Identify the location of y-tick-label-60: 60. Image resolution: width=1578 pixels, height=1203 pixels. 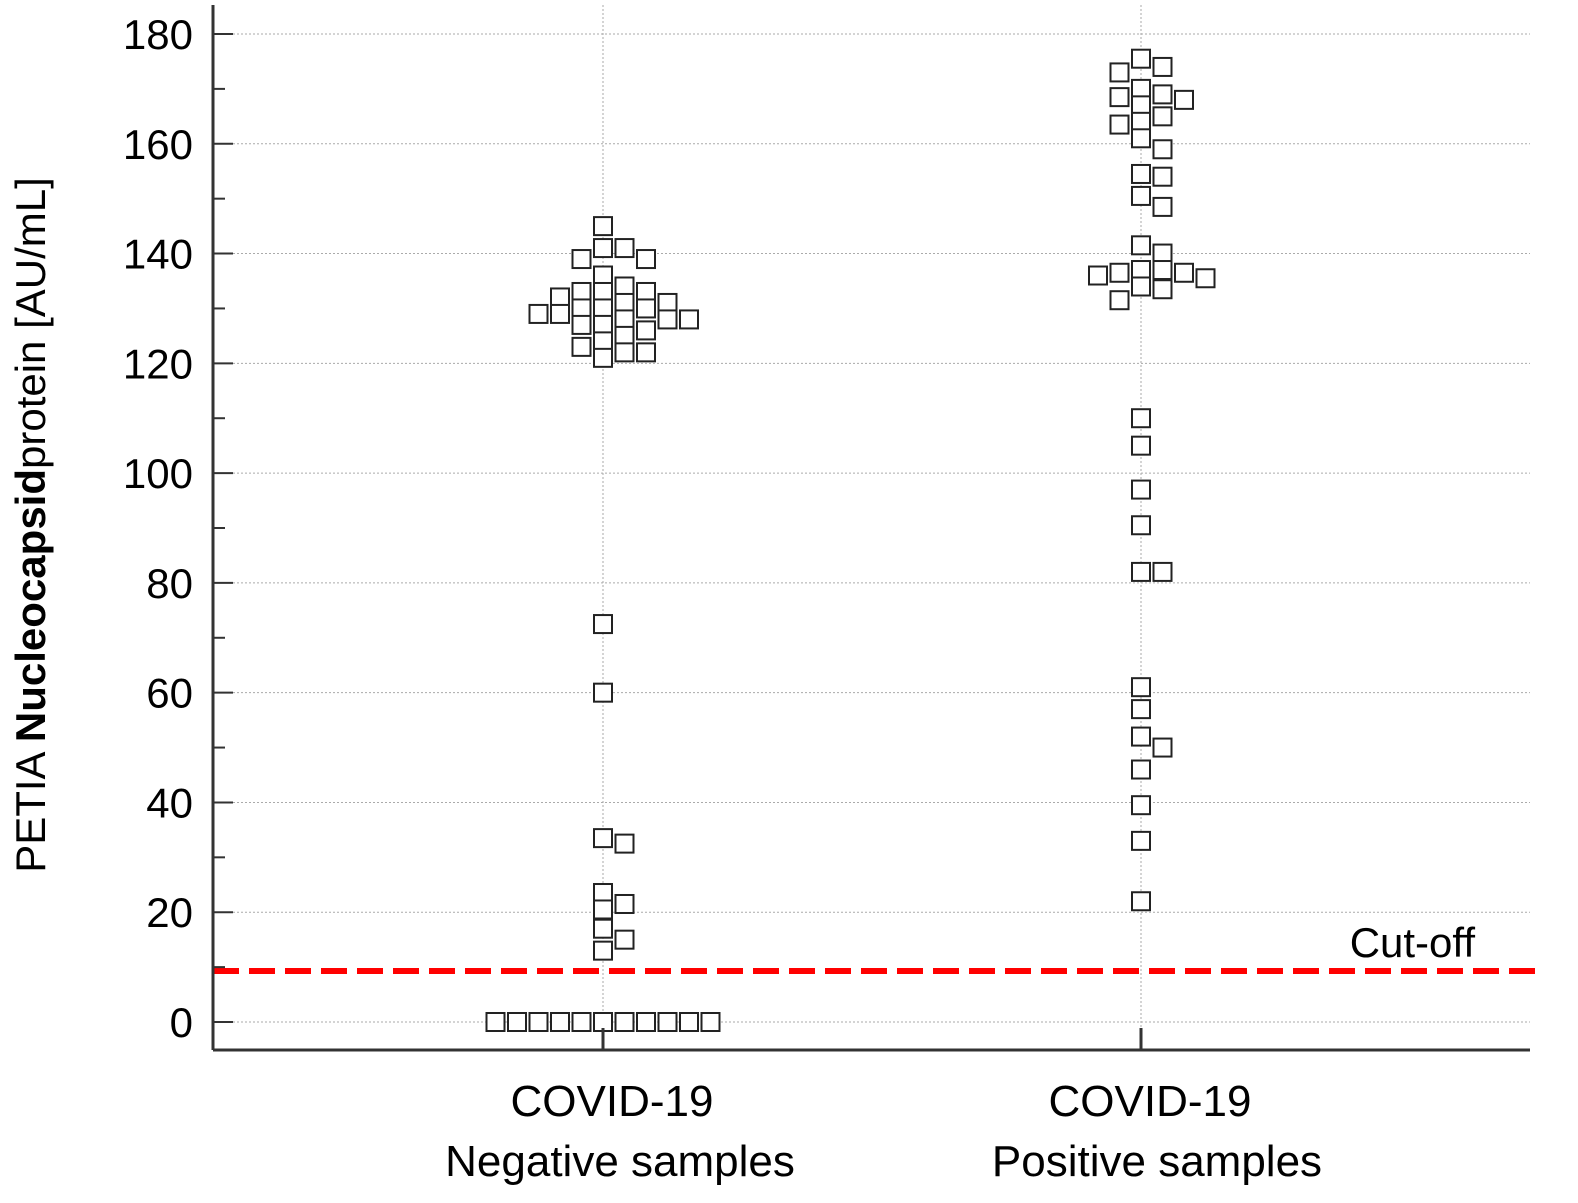
(169, 693).